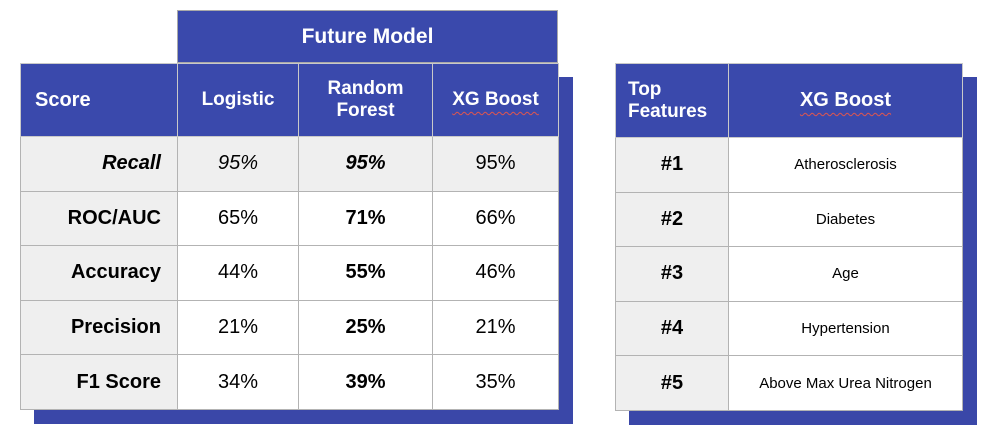 This screenshot has height=429, width=988. I want to click on f1-xg-boost-value: 35%, so click(495, 382).